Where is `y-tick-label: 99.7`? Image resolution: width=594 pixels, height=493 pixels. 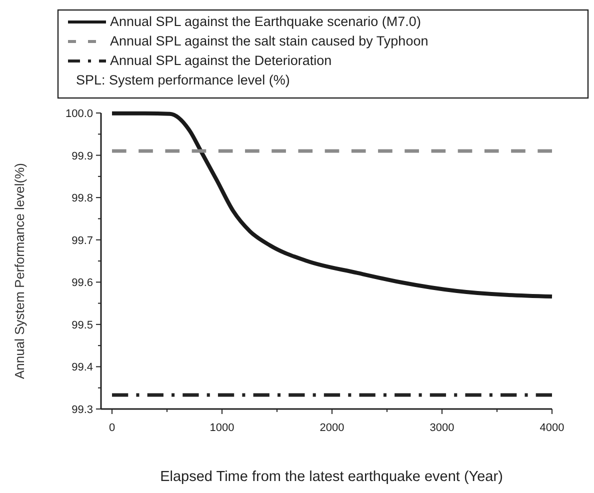
y-tick-label: 99.7 is located at coordinates (82, 240).